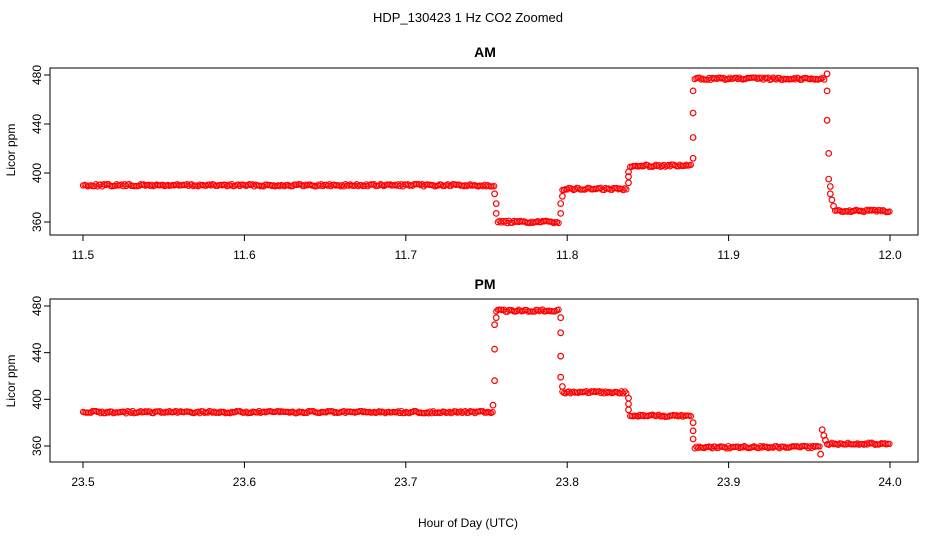  Describe the element at coordinates (890, 255) in the screenshot. I see `x-tick-label: 12.0` at that location.